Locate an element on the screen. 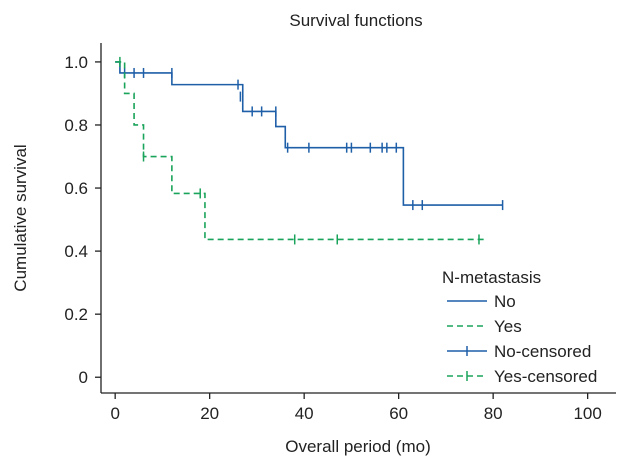 This screenshot has height=460, width=627. legend-entry-3: Yes-censored is located at coordinates (545, 376).